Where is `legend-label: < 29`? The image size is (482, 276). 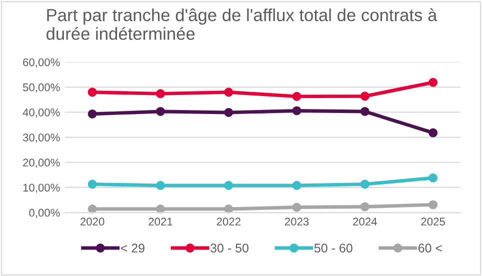
legend-label: < 29 is located at coordinates (132, 248).